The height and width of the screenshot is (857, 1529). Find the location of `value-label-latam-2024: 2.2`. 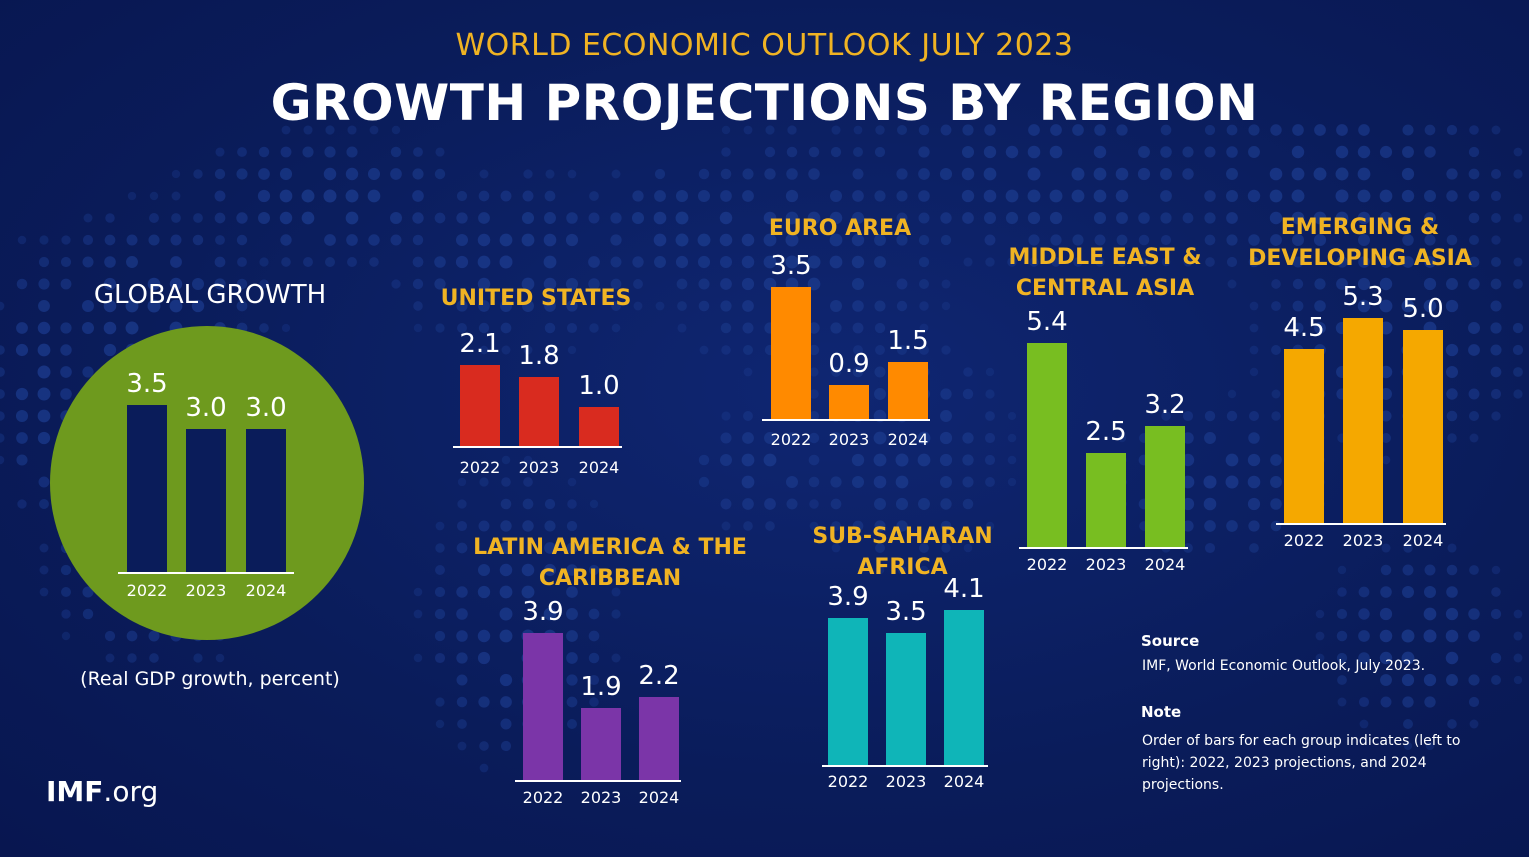

value-label-latam-2024: 2.2 is located at coordinates (659, 676).